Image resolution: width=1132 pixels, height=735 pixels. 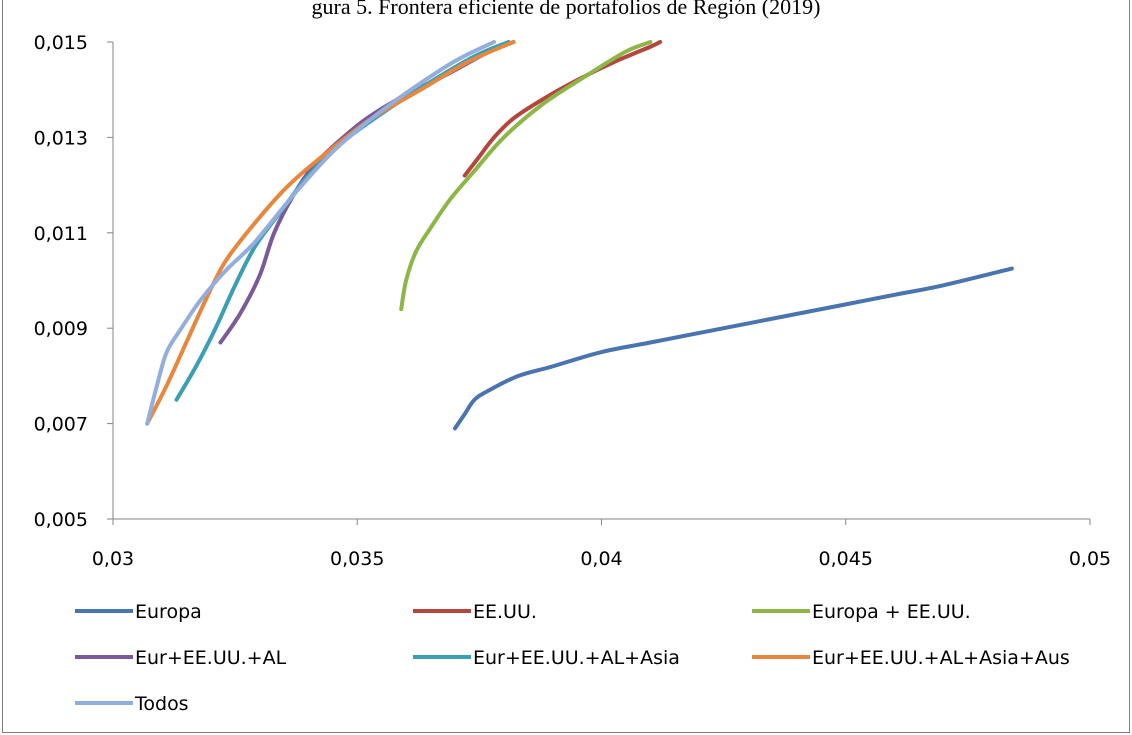 I want to click on series-line-ee-uu, so click(x=562, y=109).